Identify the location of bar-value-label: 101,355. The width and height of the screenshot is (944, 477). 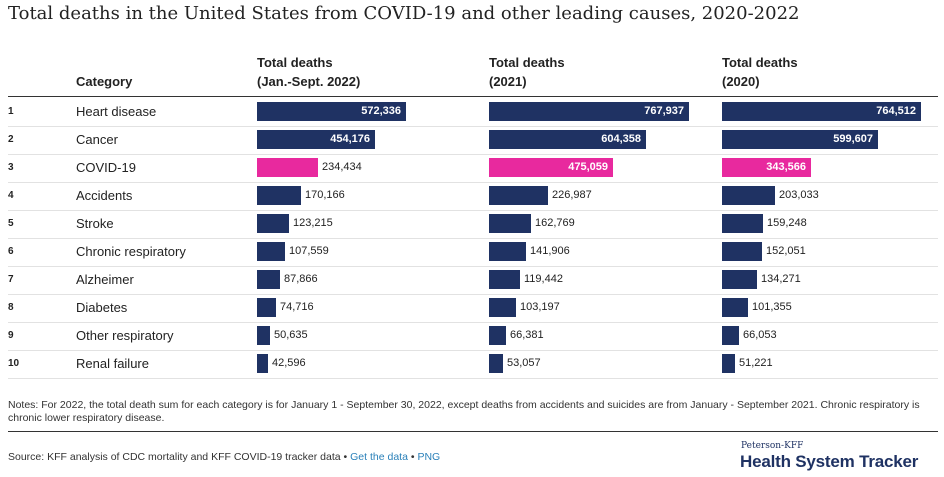
(772, 307).